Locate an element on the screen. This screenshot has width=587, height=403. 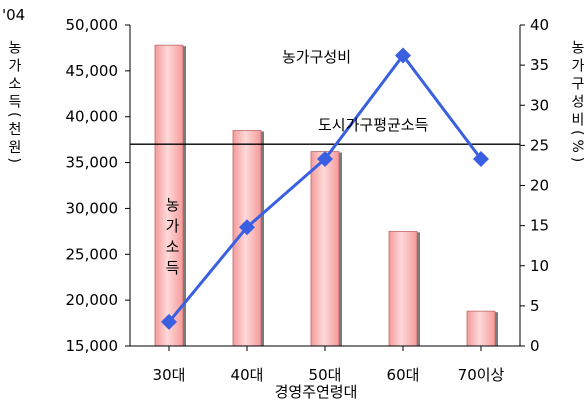
right-y-axis: 0 5 10 15 20 25 30 35 40 is located at coordinates (534, 185).